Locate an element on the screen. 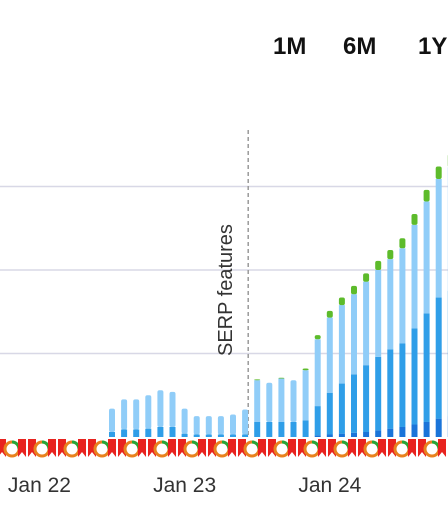 This screenshot has width=448, height=508. x-tick-label: Jan 24 is located at coordinates (329, 485).